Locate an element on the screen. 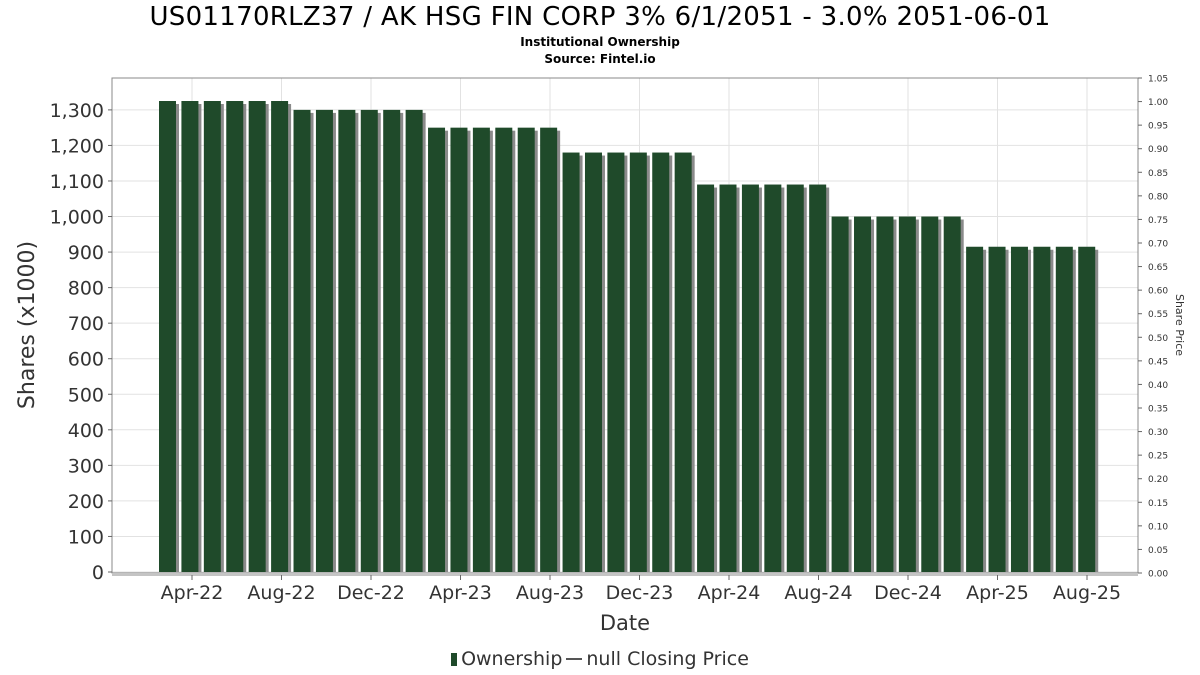 The image size is (1200, 675). y2-tick-label: 0.80 is located at coordinates (1158, 197).